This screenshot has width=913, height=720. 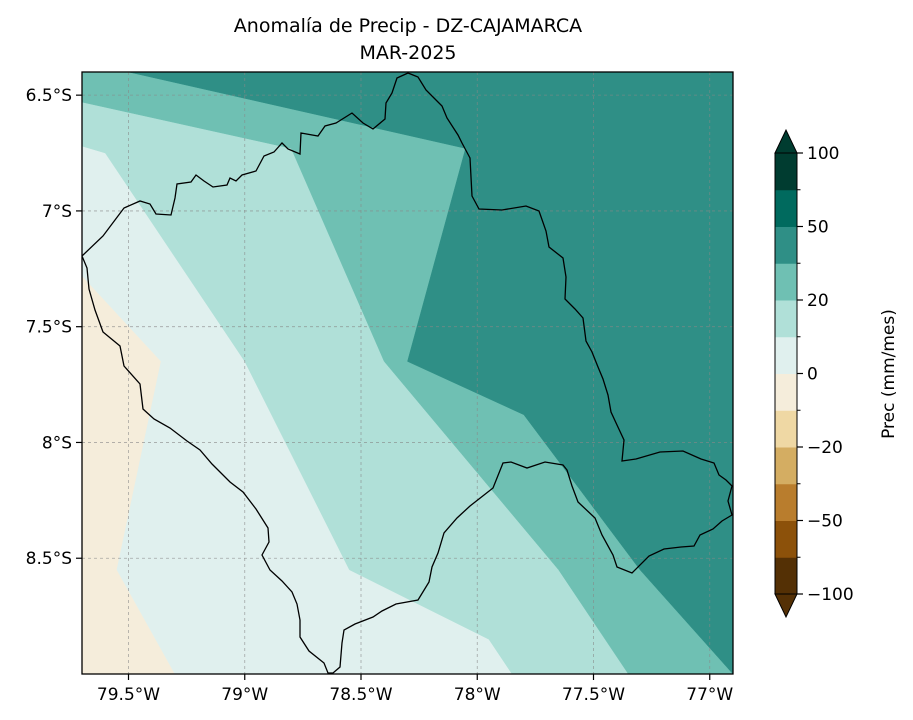 I want to click on y-tick-label: 8.5°S, so click(x=49, y=559).